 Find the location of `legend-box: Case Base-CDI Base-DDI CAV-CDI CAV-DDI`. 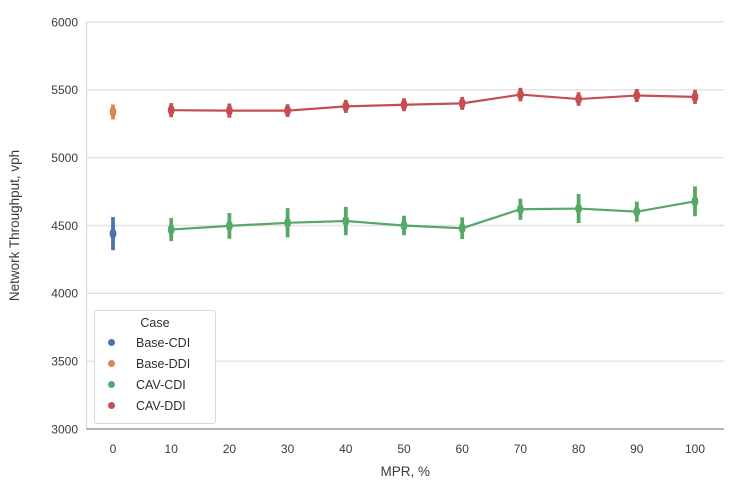

legend-box: Case Base-CDI Base-DDI CAV-CDI CAV-DDI is located at coordinates (155, 367).